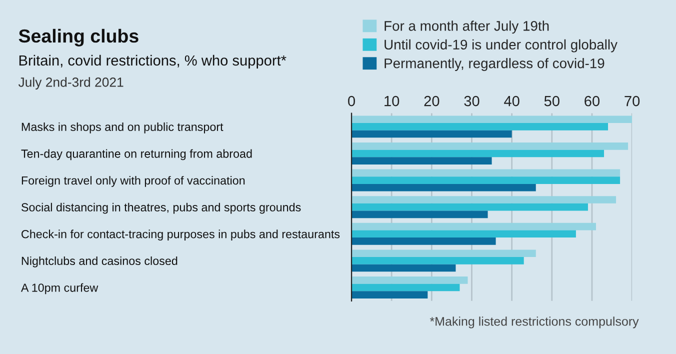 The height and width of the screenshot is (354, 676). I want to click on text: *Making listed restrictions compulsory, so click(534, 322).